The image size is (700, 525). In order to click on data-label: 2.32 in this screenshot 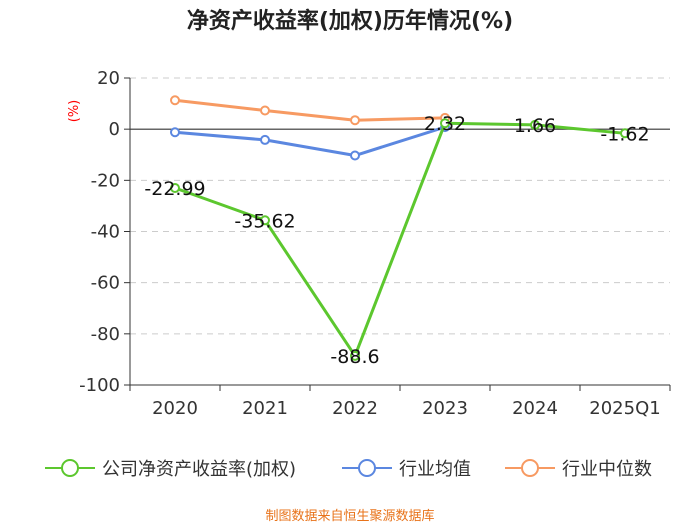, I will do `click(445, 124)`.